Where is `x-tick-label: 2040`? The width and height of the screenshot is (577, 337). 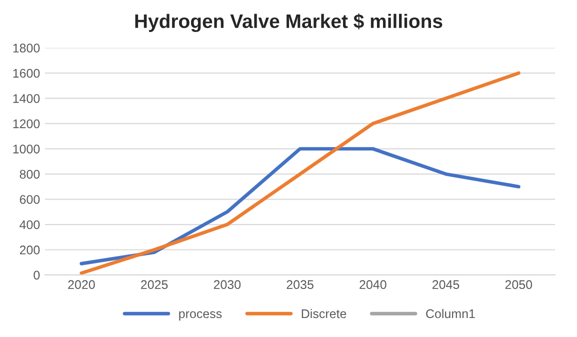 x-tick-label: 2040 is located at coordinates (373, 285).